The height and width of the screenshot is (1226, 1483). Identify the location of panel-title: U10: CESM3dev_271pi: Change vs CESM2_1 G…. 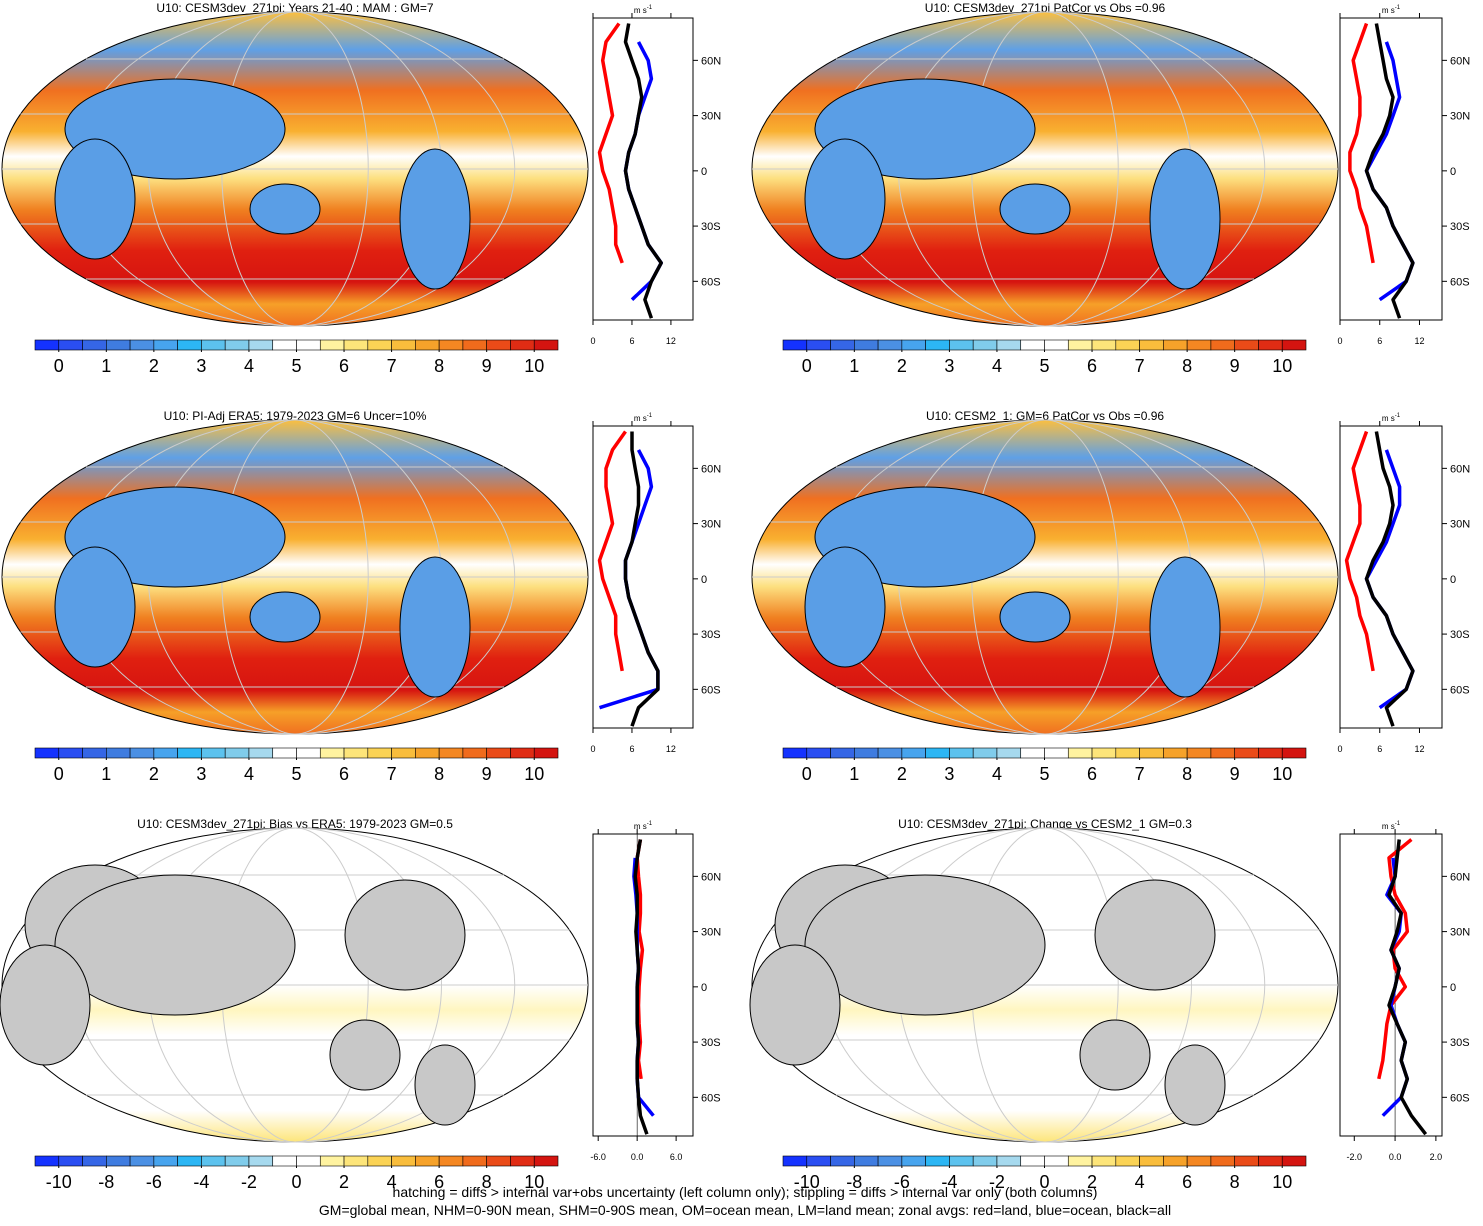
(1045, 824).